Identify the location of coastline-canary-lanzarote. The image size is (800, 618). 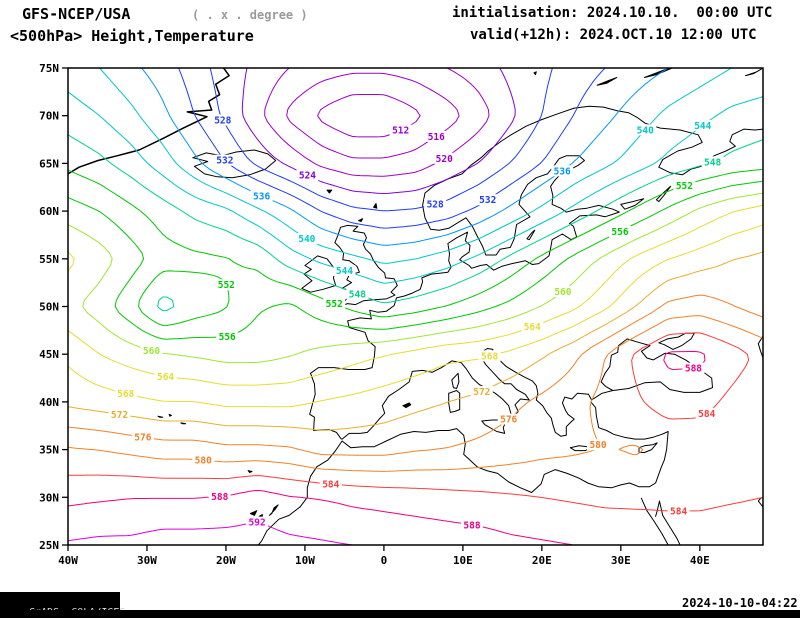
(273, 510).